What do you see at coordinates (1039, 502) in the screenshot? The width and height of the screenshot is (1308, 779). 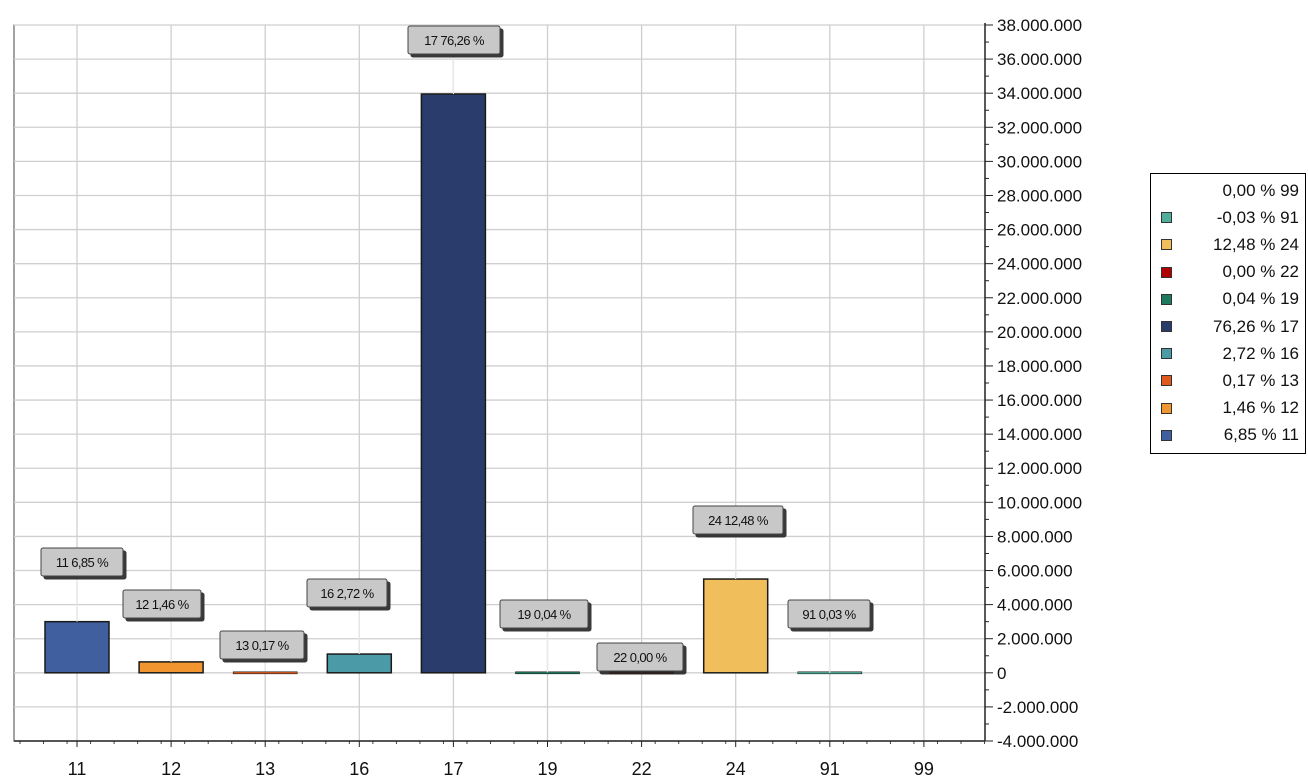 I see `y-tick-label: 10.000.000` at bounding box center [1039, 502].